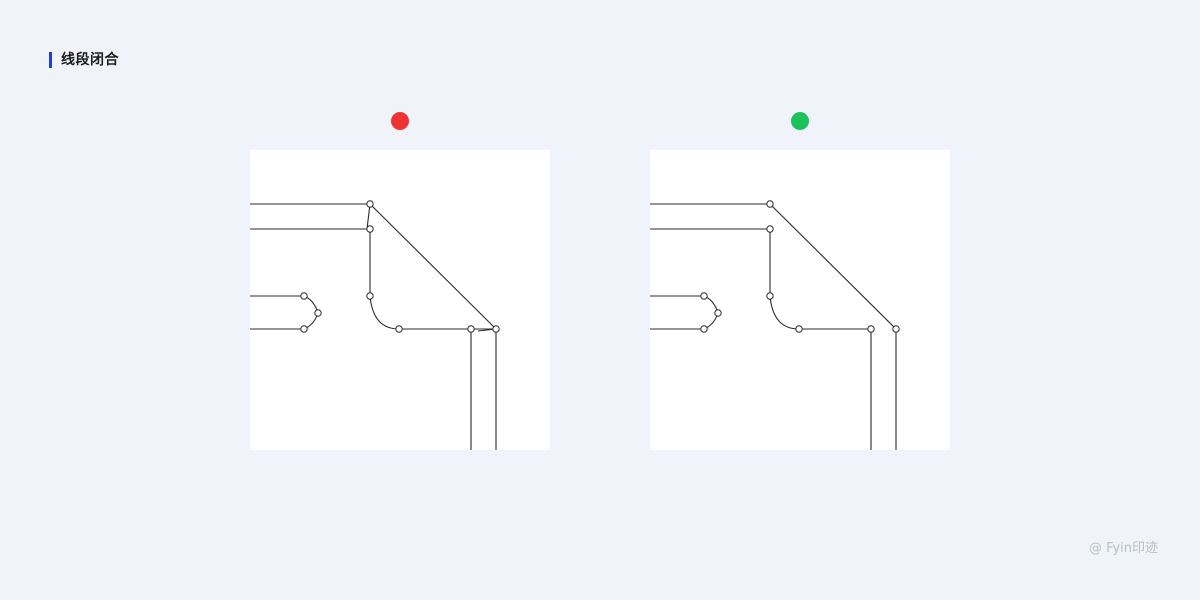 The image size is (1200, 600). I want to click on incorrect-path-diagram, so click(375, 325).